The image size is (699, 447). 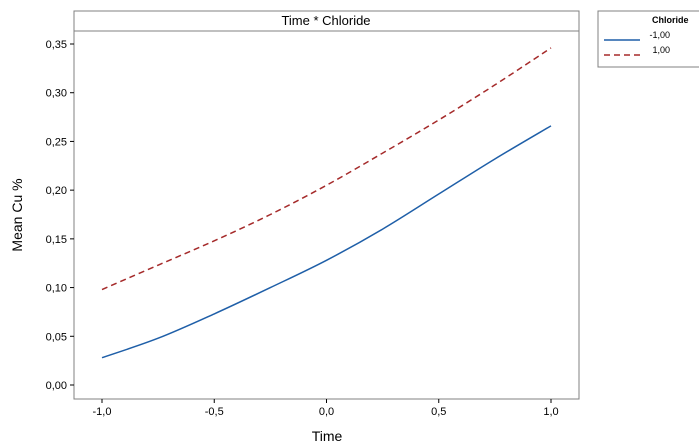 What do you see at coordinates (56, 386) in the screenshot?
I see `y-tick-label: 0,00` at bounding box center [56, 386].